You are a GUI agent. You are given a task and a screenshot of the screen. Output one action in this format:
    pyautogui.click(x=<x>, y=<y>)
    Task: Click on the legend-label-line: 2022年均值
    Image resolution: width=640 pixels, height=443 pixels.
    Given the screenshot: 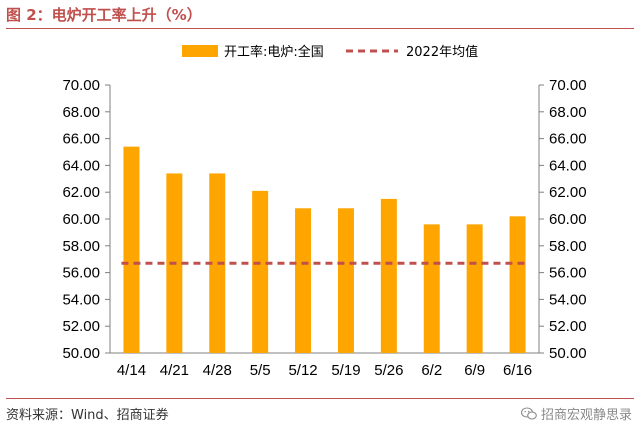 What is the action you would take?
    pyautogui.click(x=442, y=52)
    